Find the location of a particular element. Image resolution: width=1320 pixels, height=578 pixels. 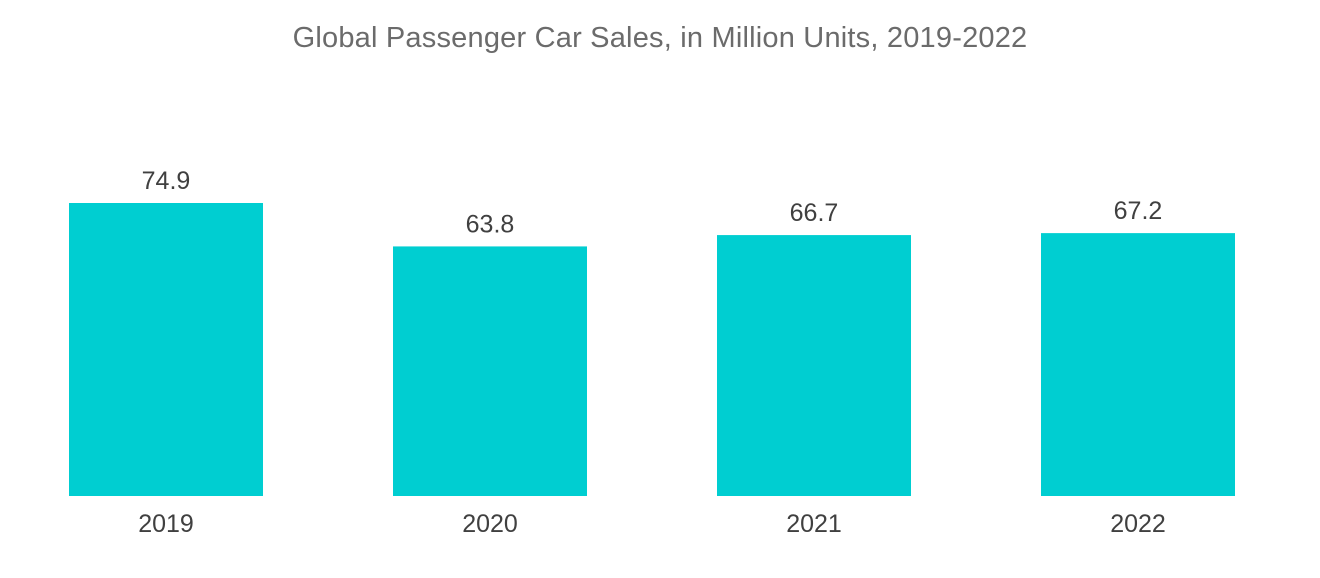

data-label-2021: 66.7 is located at coordinates (814, 213).